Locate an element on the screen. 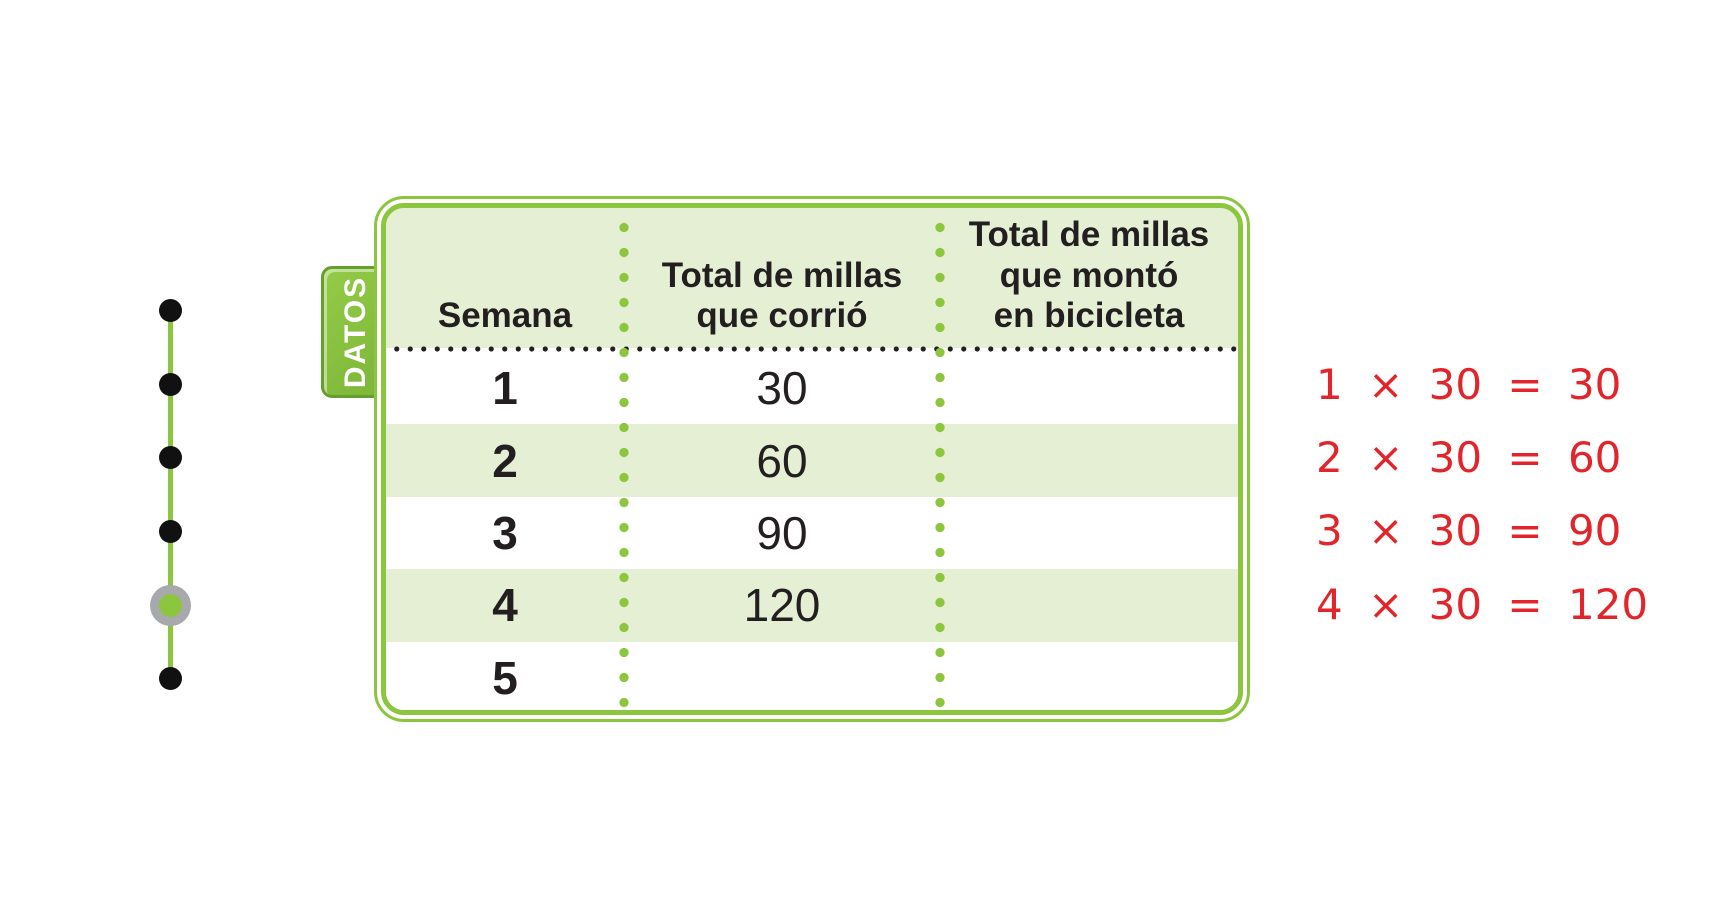 The image size is (1720, 920). cell-corrio: 30 is located at coordinates (782, 388).